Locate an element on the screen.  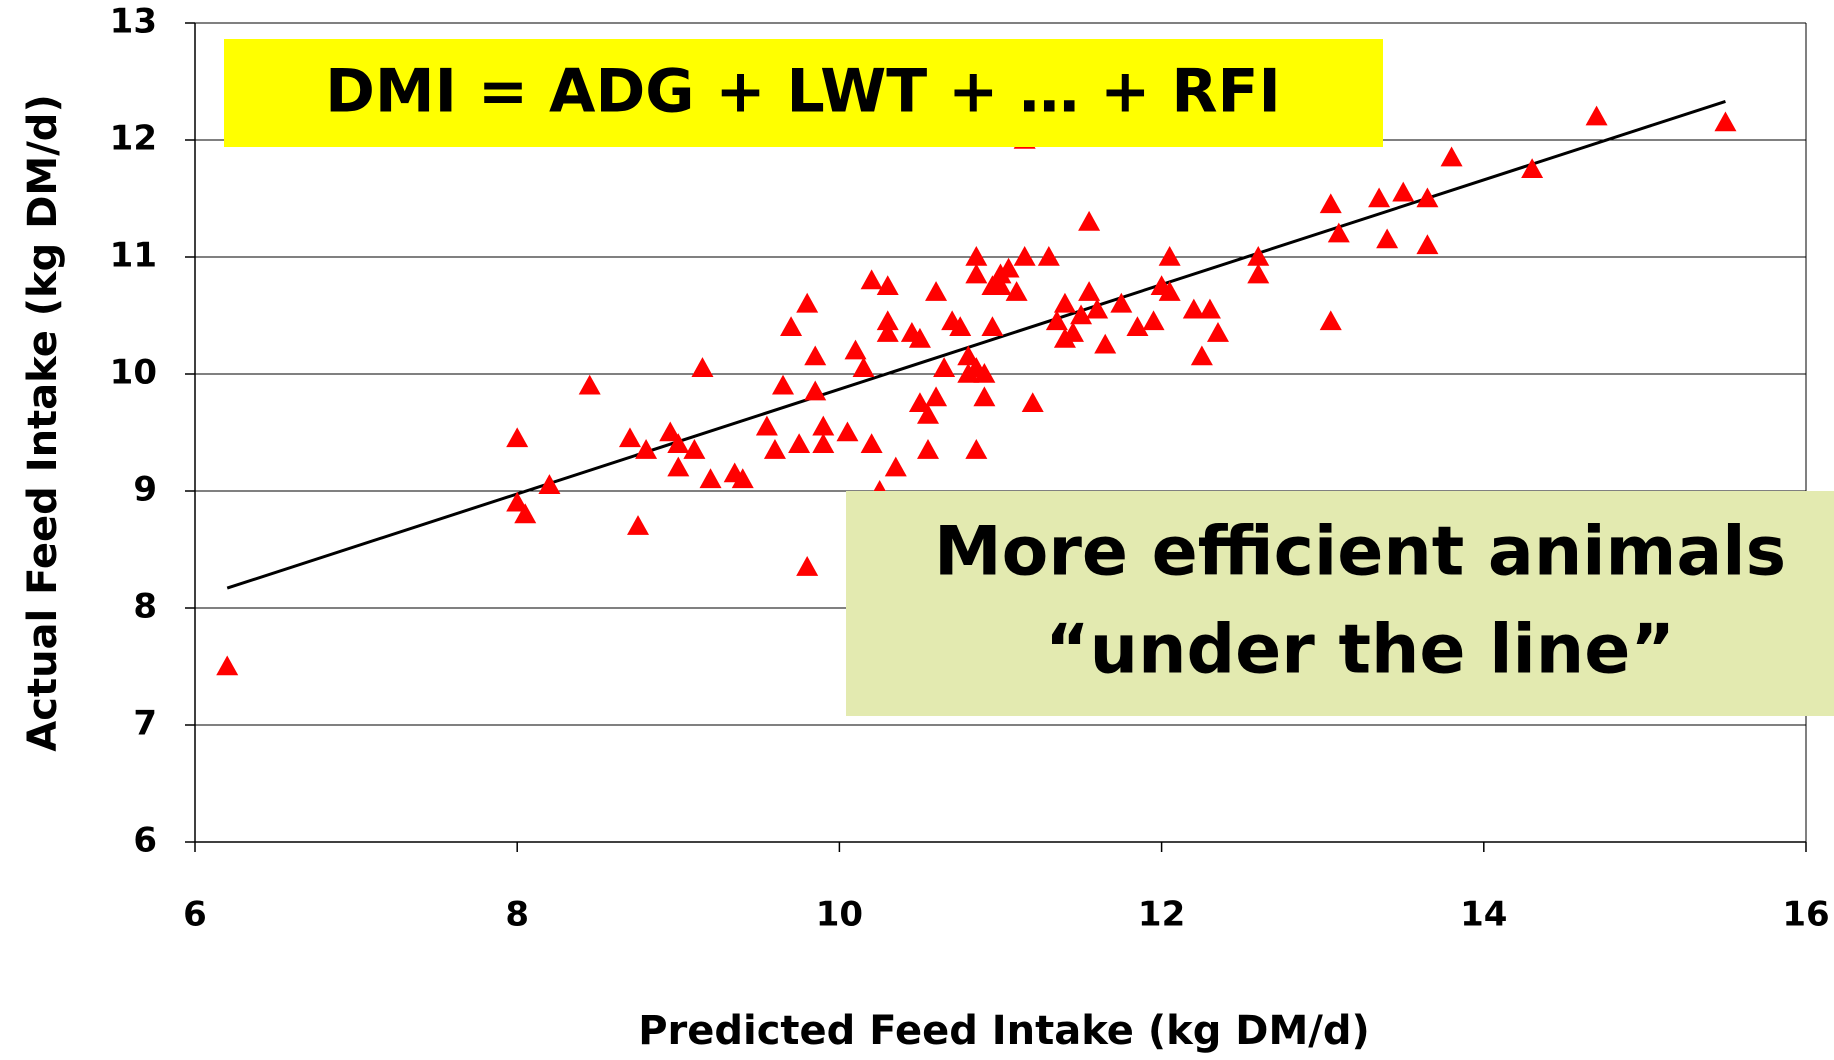
x-tick-label: 6 is located at coordinates (195, 915).